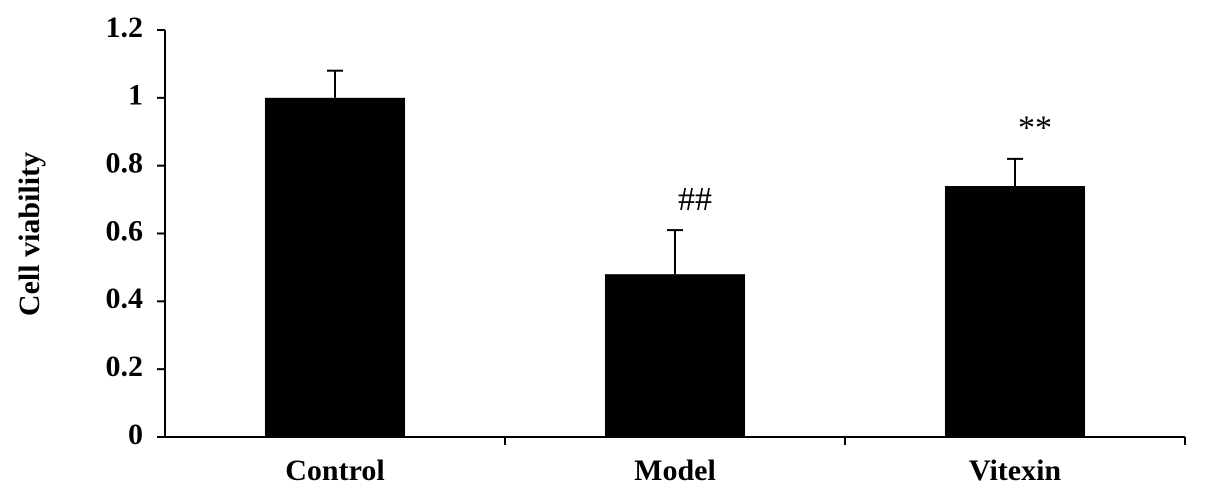 This screenshot has height=501, width=1205. Describe the element at coordinates (695, 199) in the screenshot. I see `significance-label: ##` at that location.